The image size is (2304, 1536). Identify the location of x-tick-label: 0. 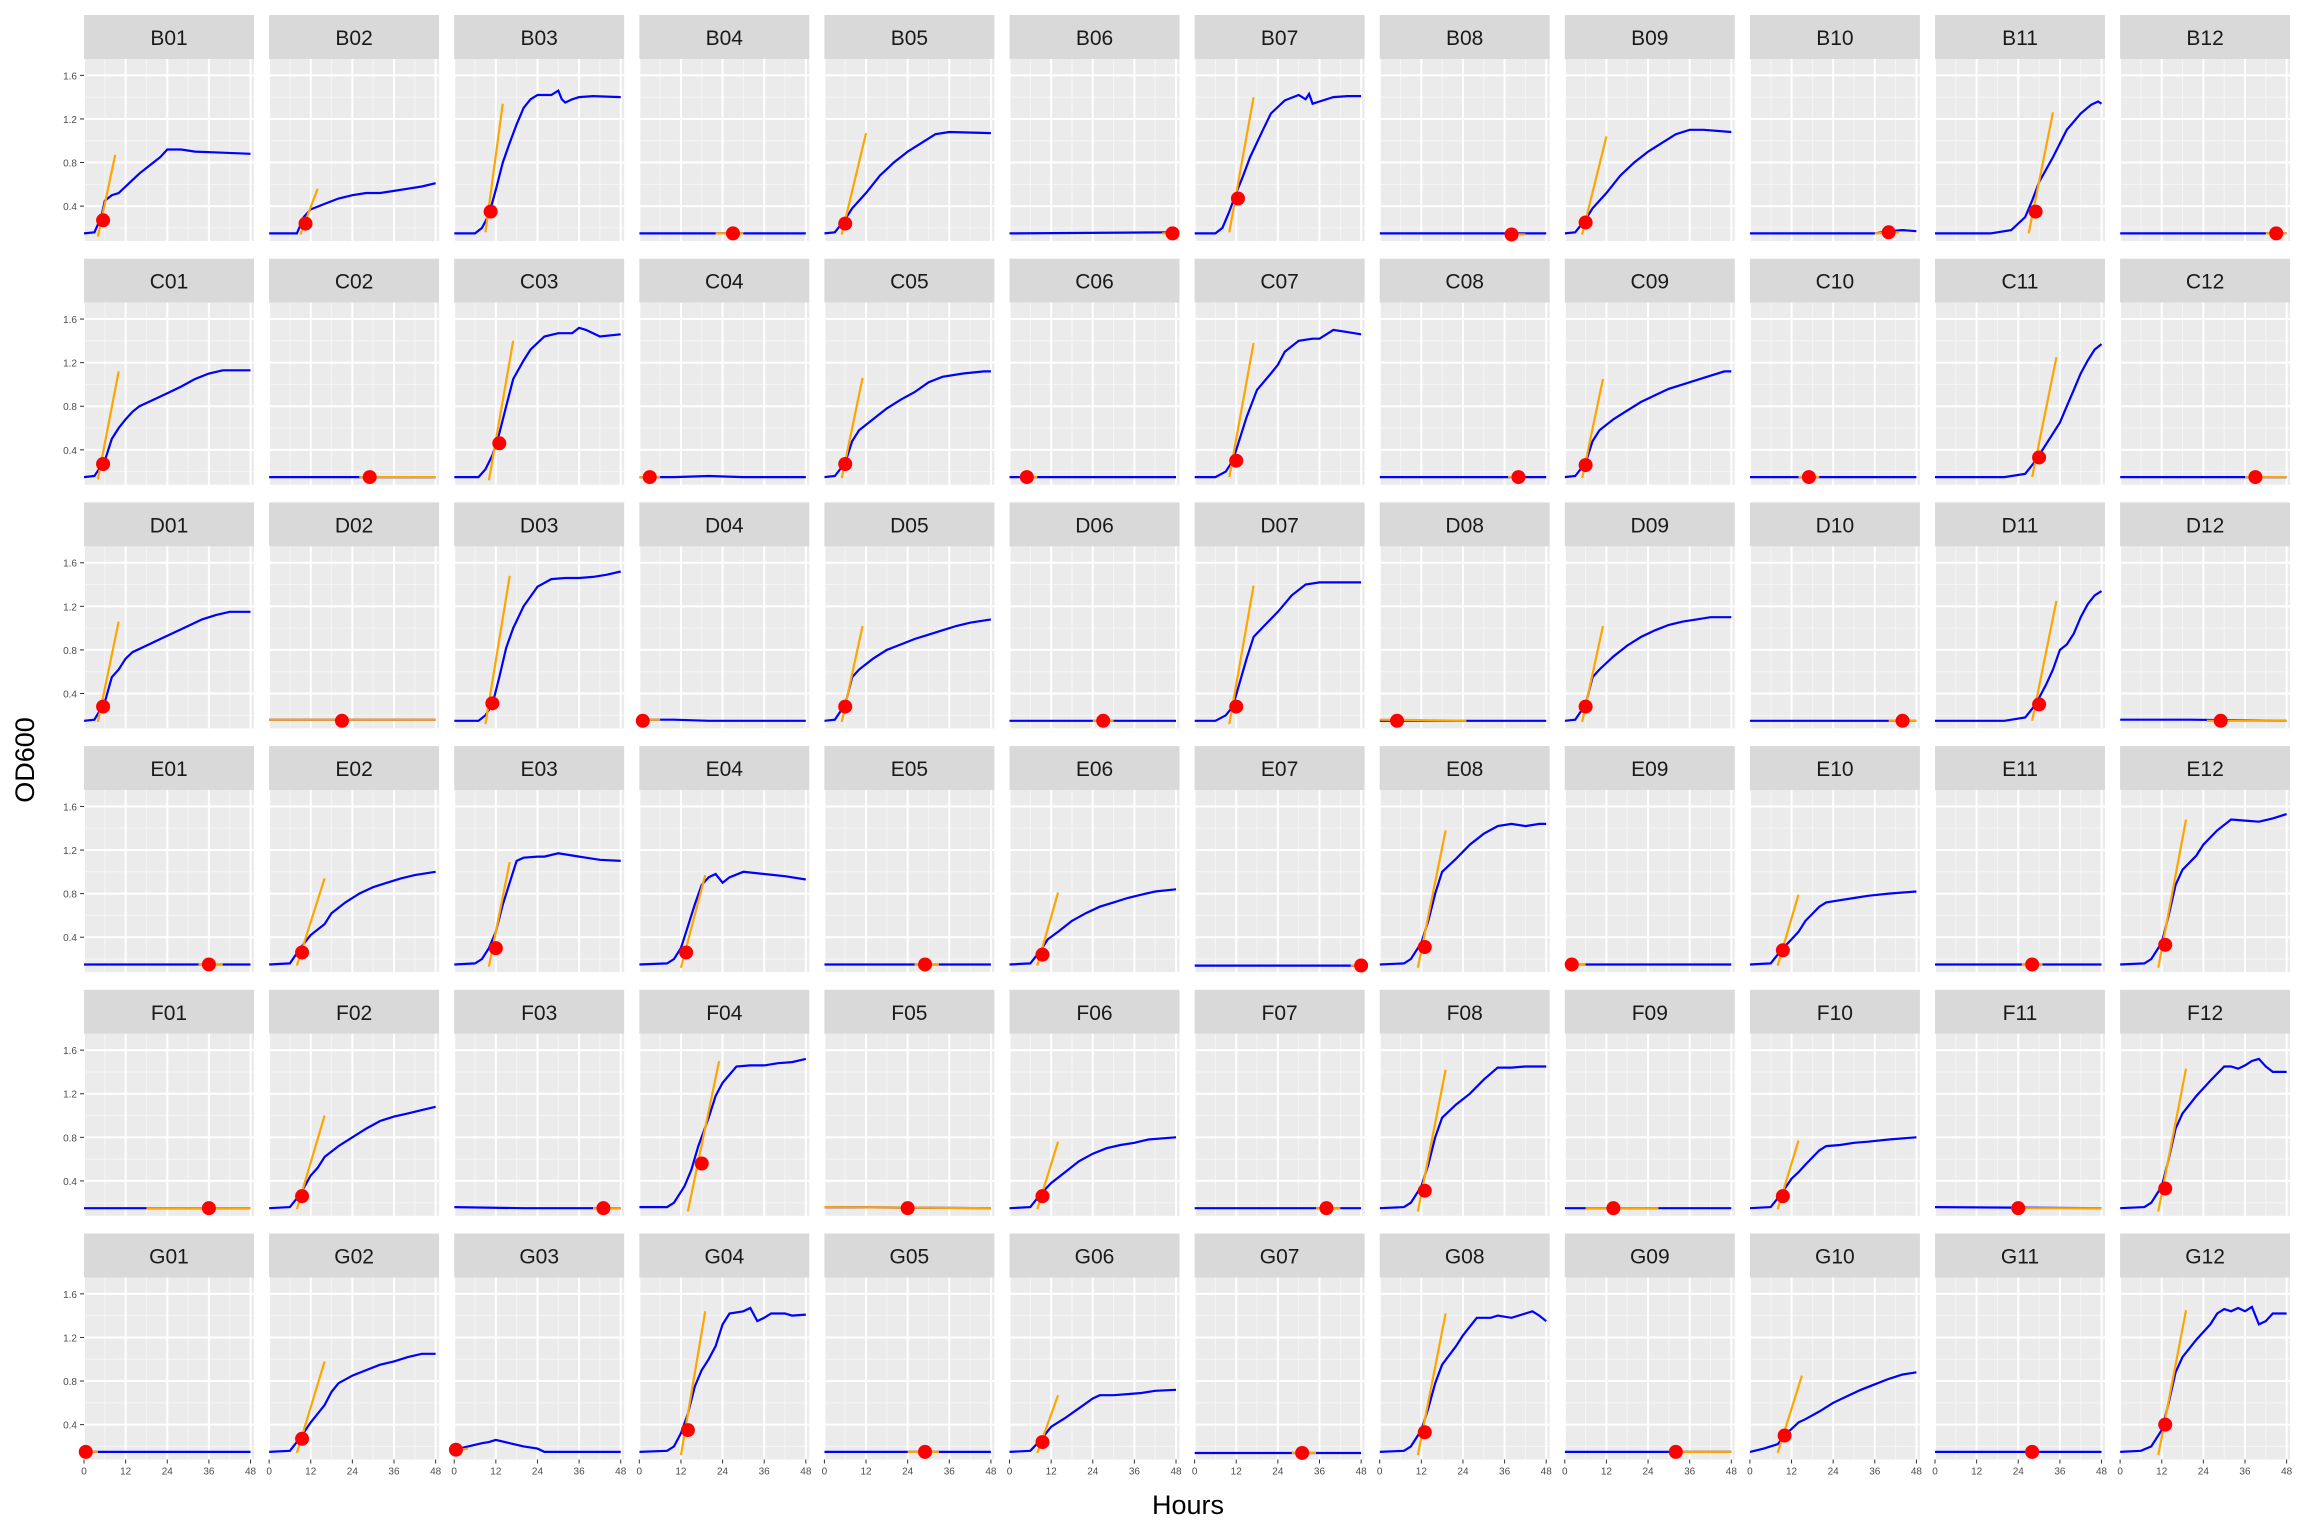
(1750, 1472).